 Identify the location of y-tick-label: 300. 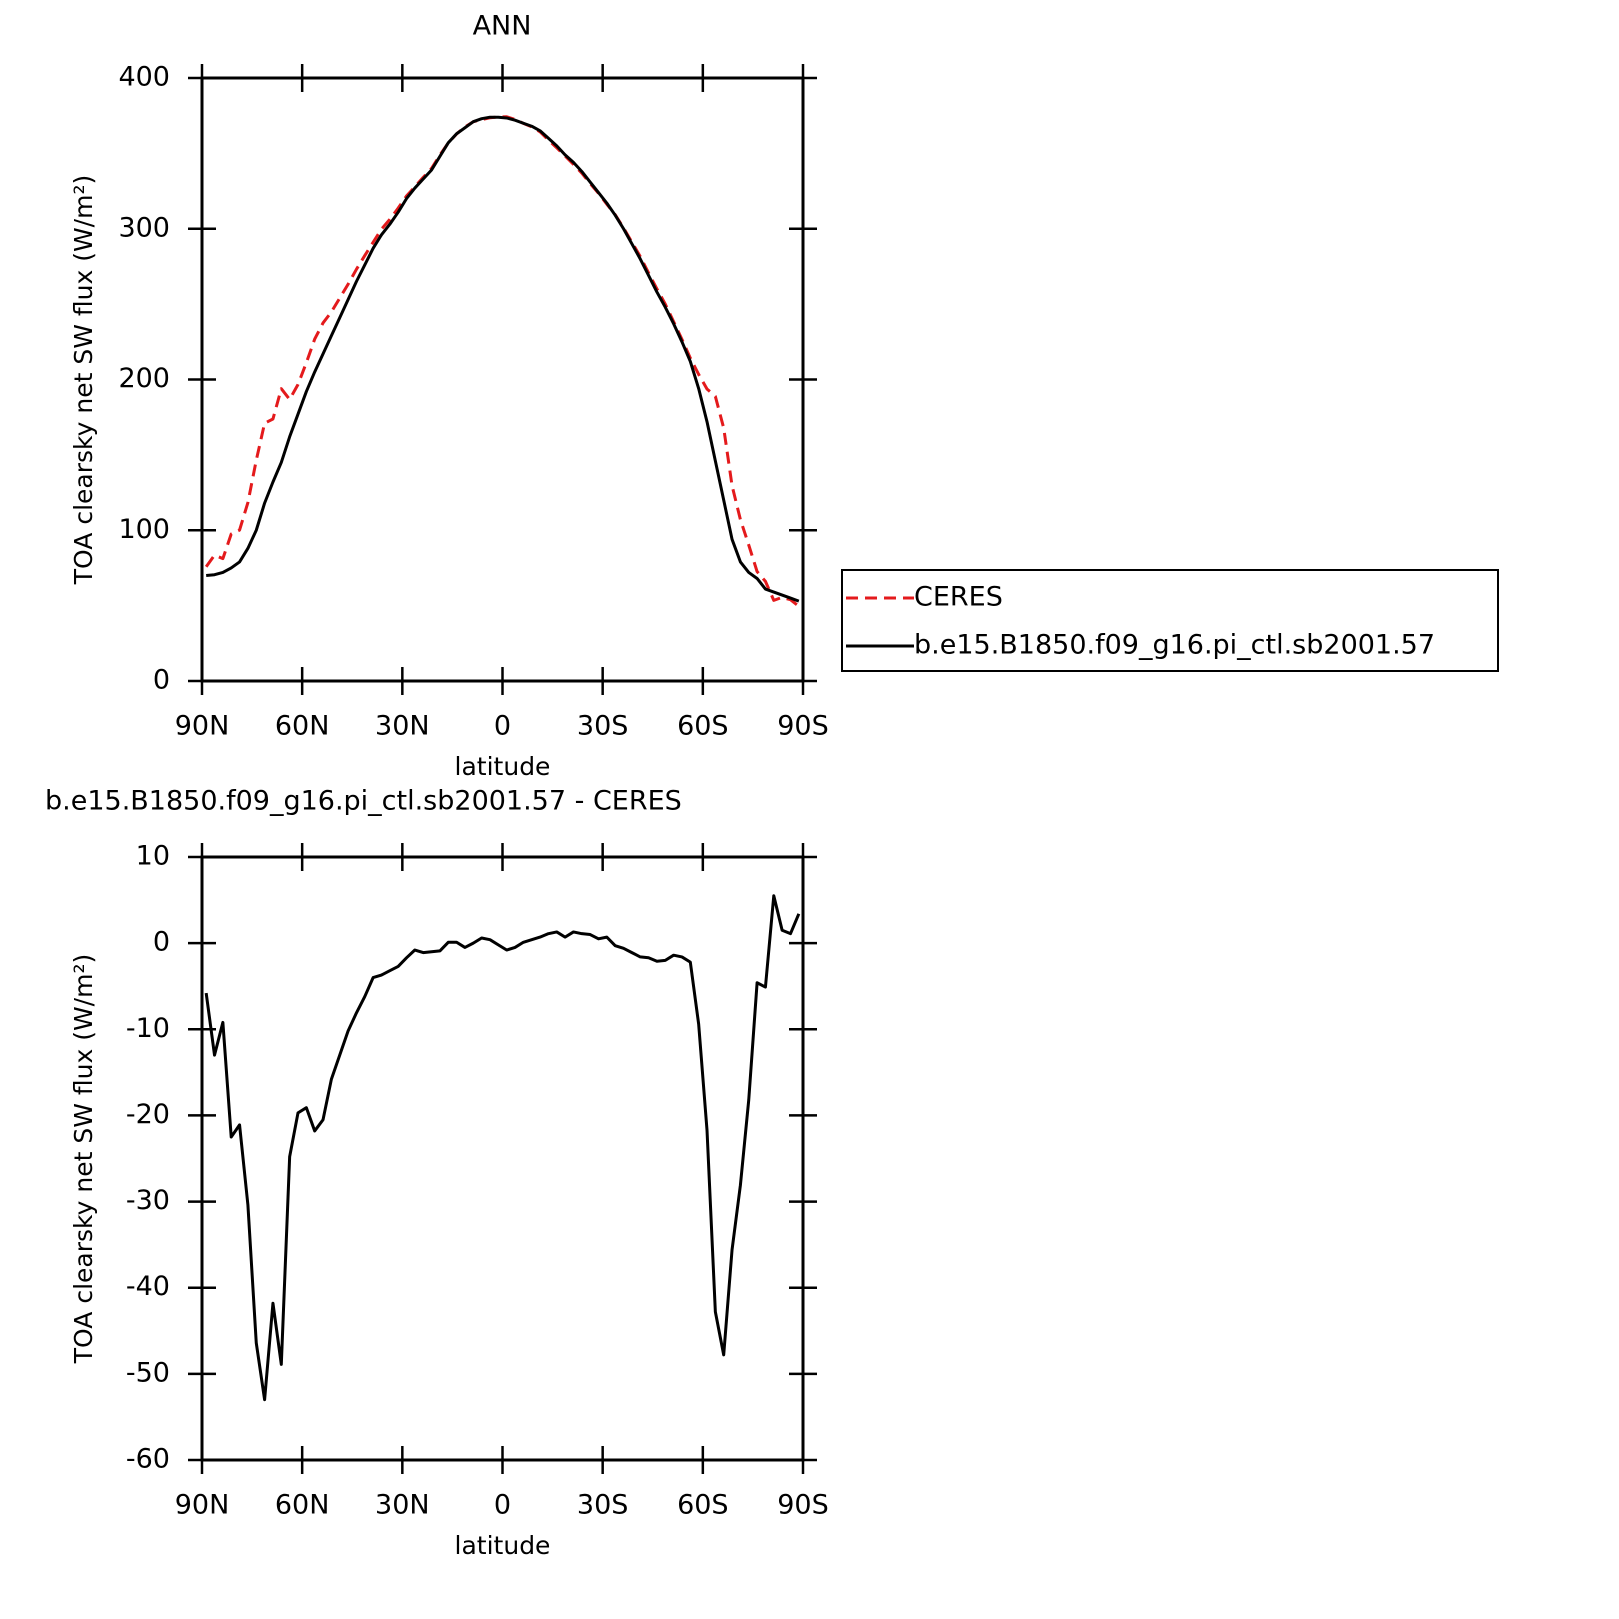
(144, 227).